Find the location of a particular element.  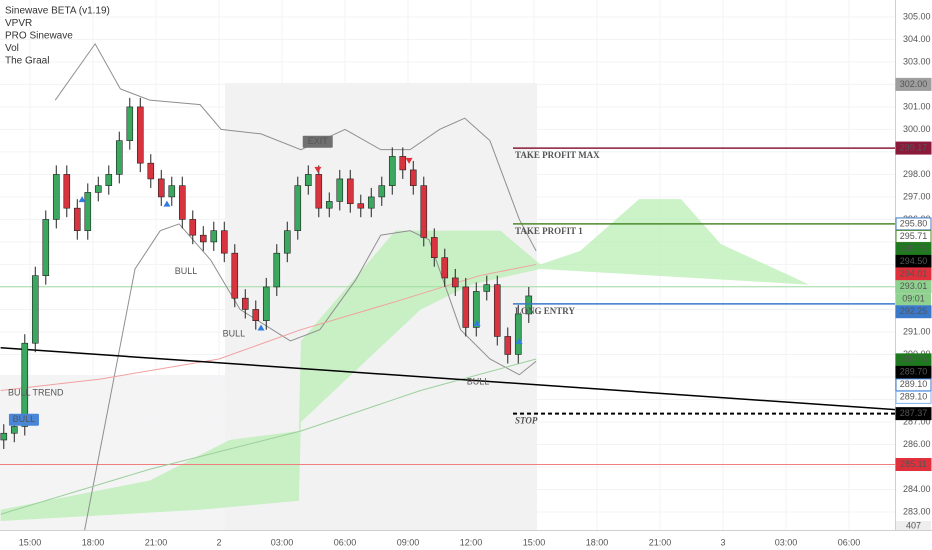

y-tick-label: 303.00 is located at coordinates (917, 61).